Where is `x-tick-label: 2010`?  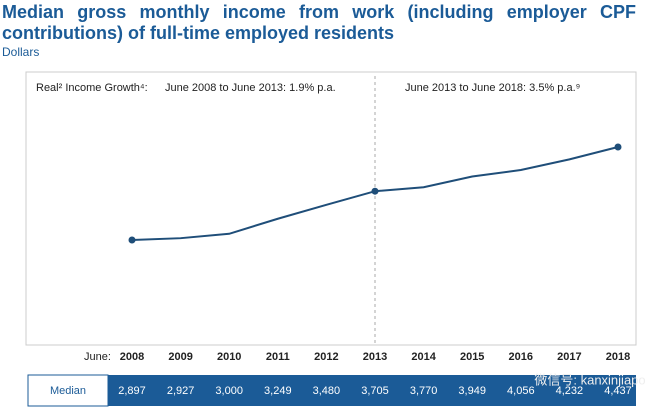
x-tick-label: 2010 is located at coordinates (229, 357).